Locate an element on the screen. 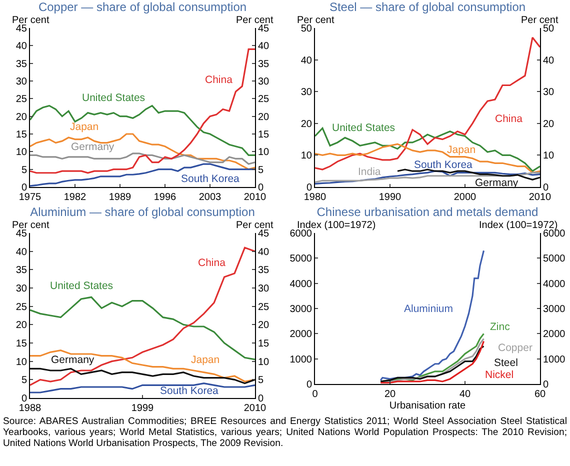 This screenshot has width=570, height=466. y-tick-label: 40 is located at coordinates (306, 60).